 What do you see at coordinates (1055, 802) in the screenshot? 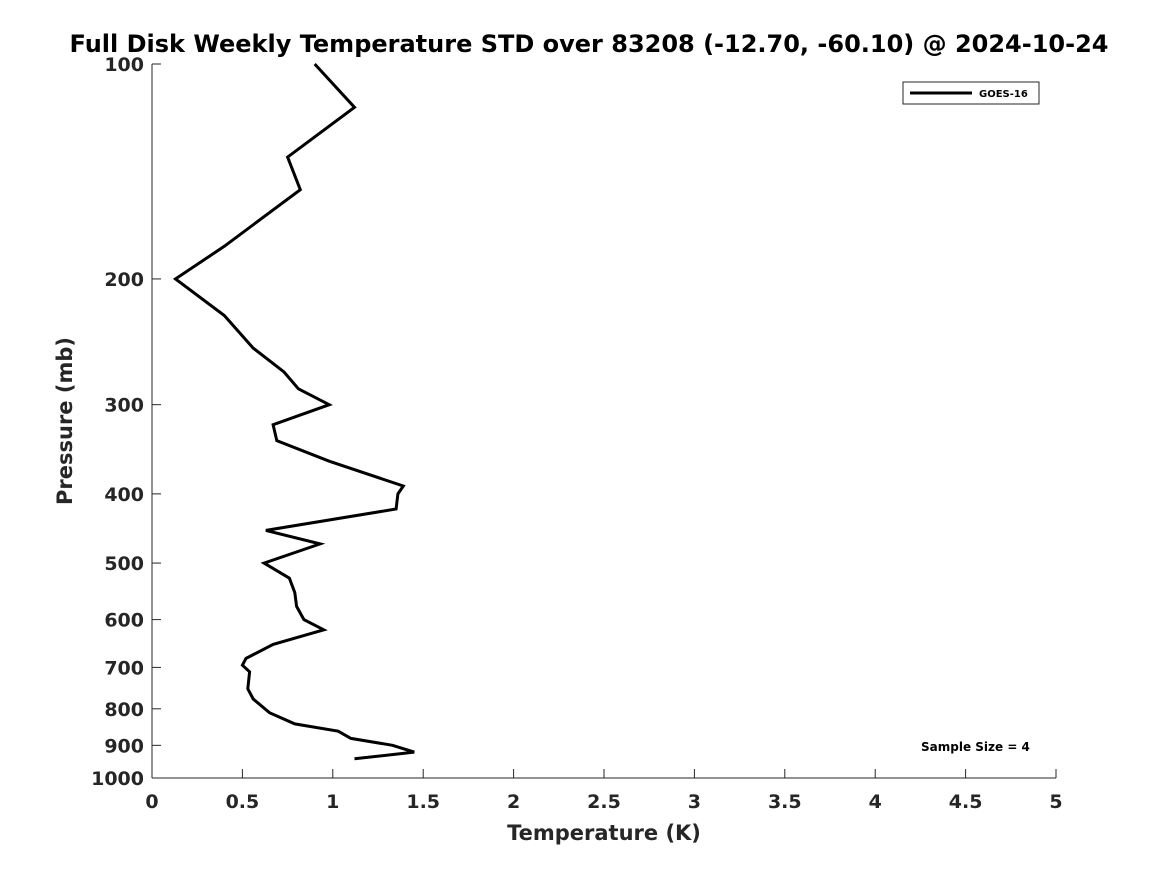
I see `x-tick-label: 5` at bounding box center [1055, 802].